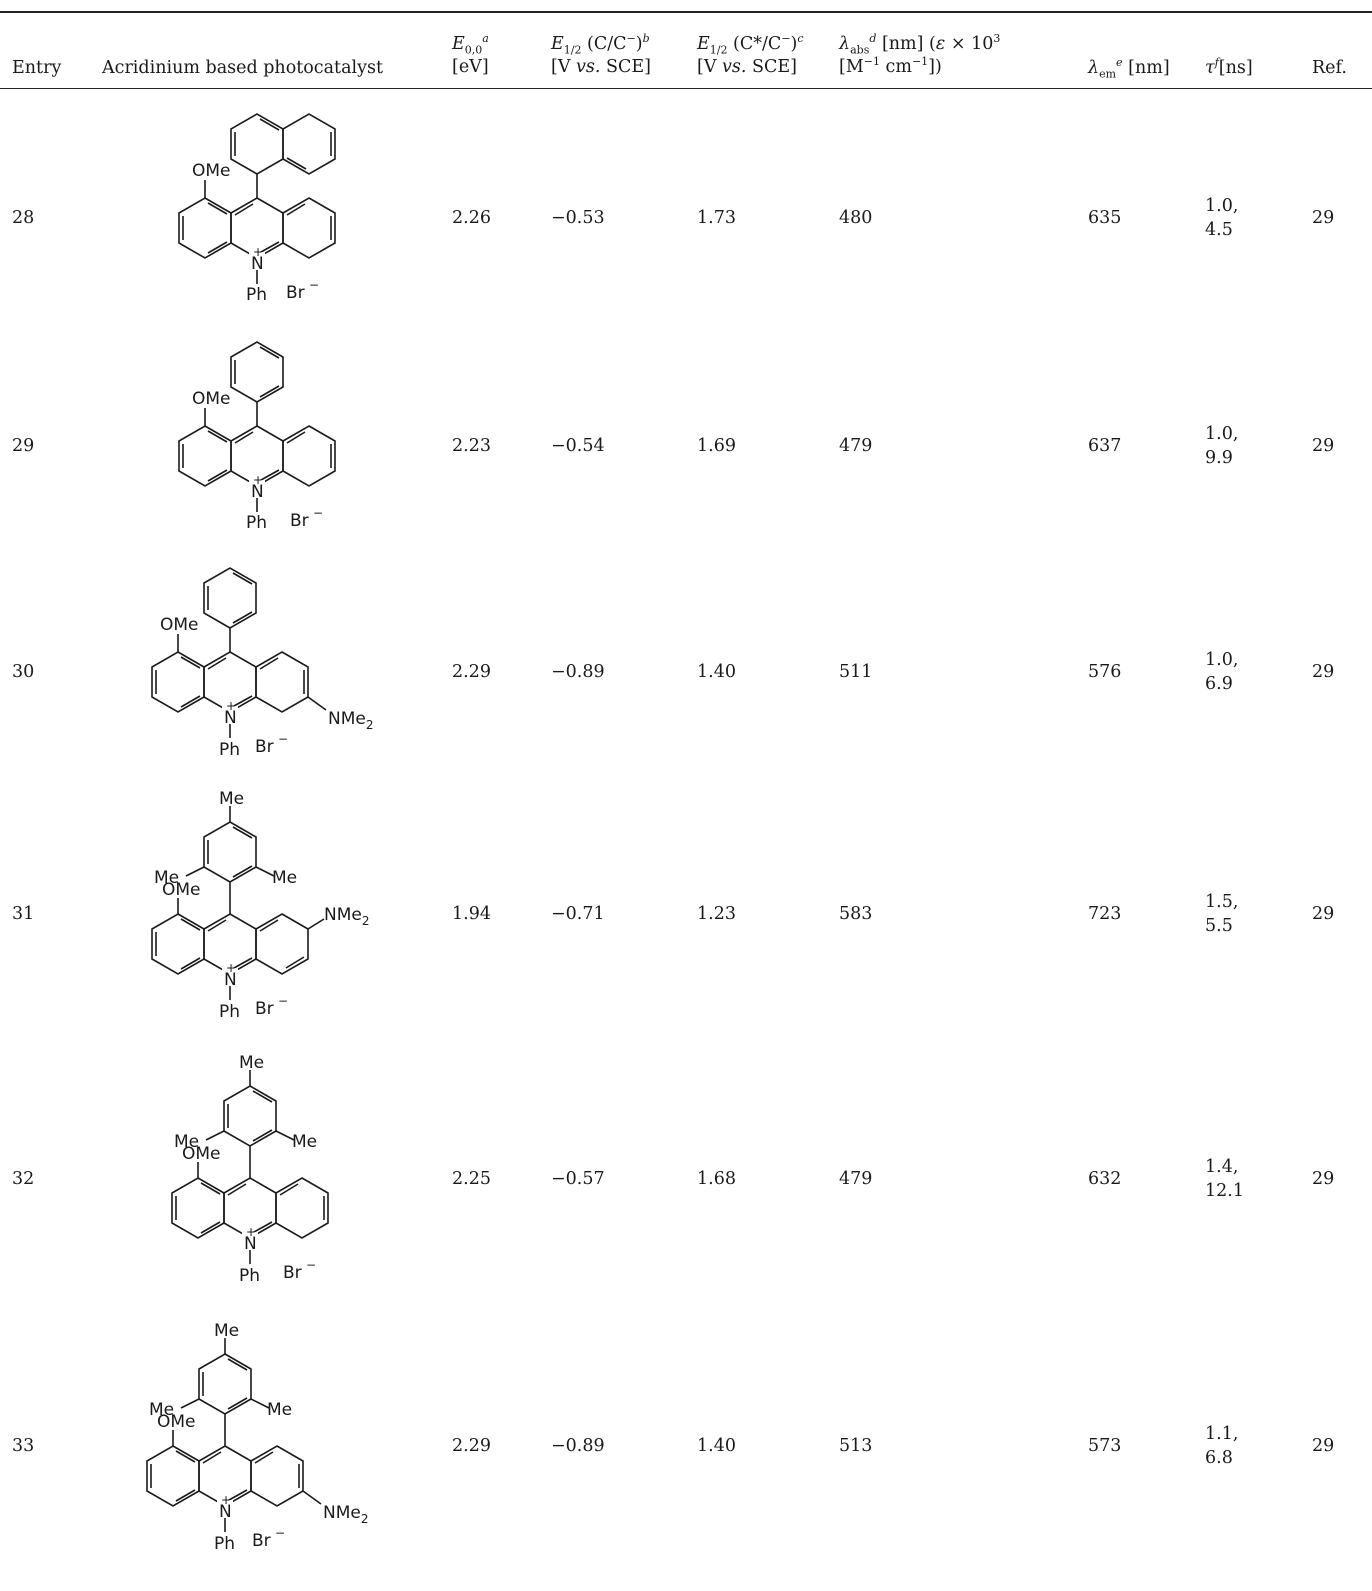  Describe the element at coordinates (1222, 672) in the screenshot. I see `table-row-30-tau: 1.0, 6.9` at that location.